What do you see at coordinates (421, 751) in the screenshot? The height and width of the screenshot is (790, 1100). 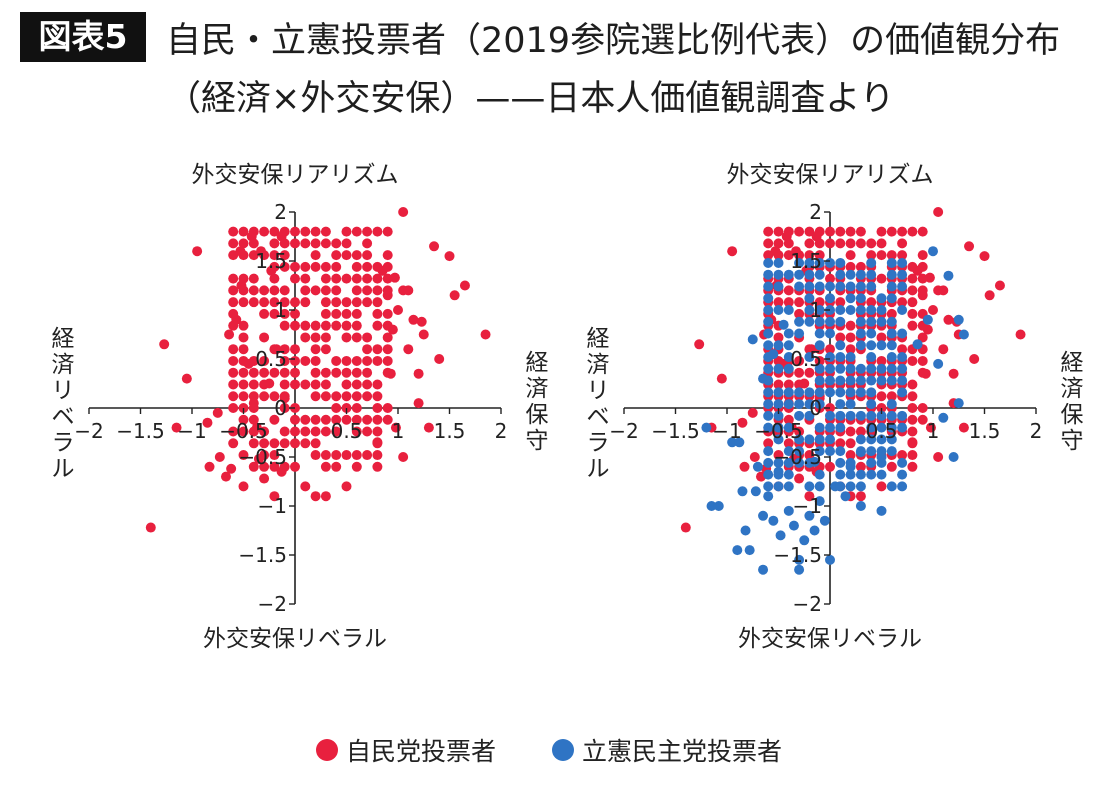 I see `legend-label-ldp: 自民党投票者` at bounding box center [421, 751].